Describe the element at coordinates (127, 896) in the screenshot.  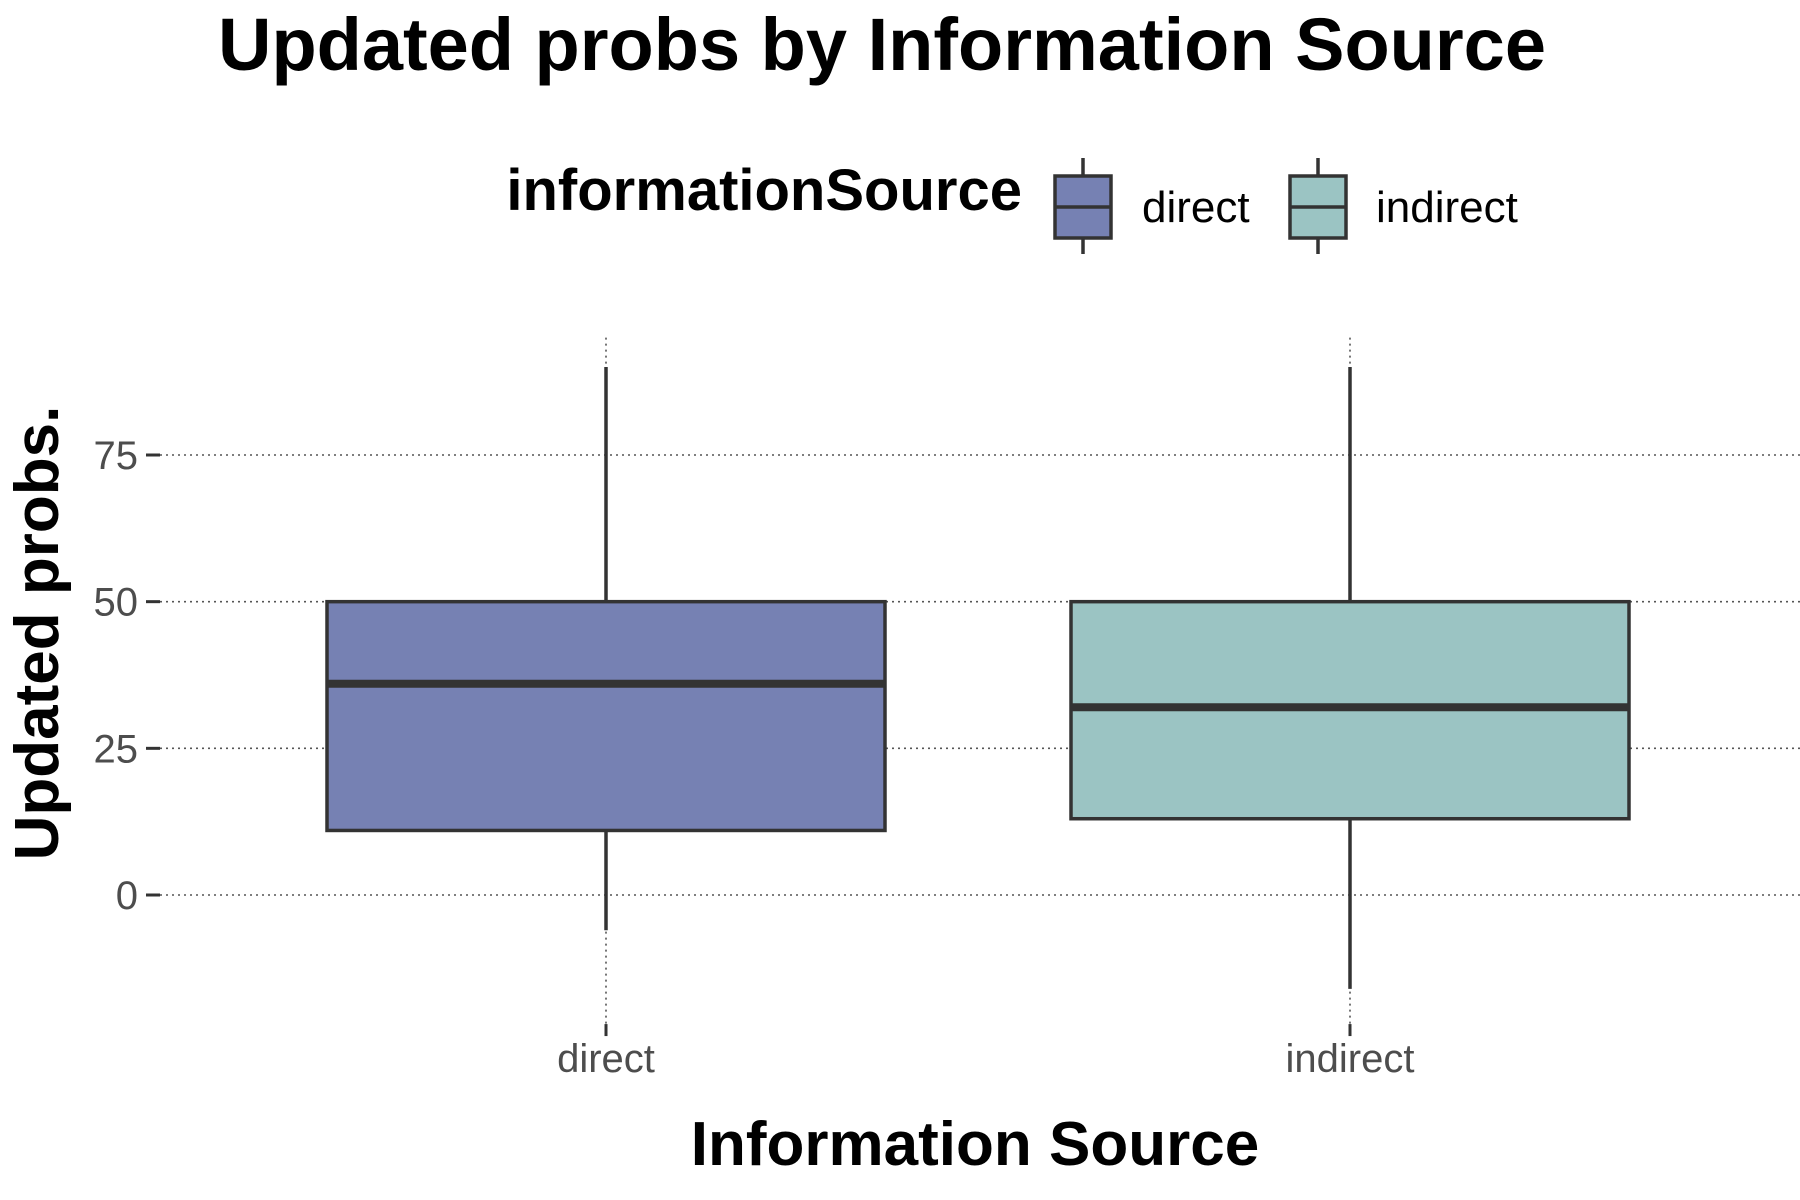
I see `y-tick-label: 0` at that location.